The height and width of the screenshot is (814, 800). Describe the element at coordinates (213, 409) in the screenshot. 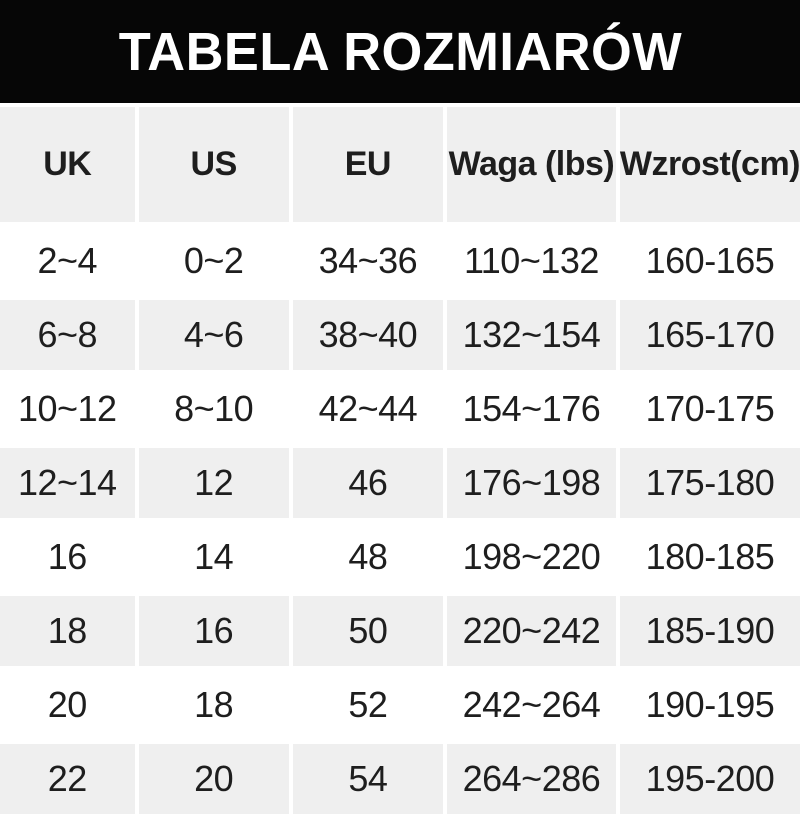

I see `table-cell: 8~10` at that location.